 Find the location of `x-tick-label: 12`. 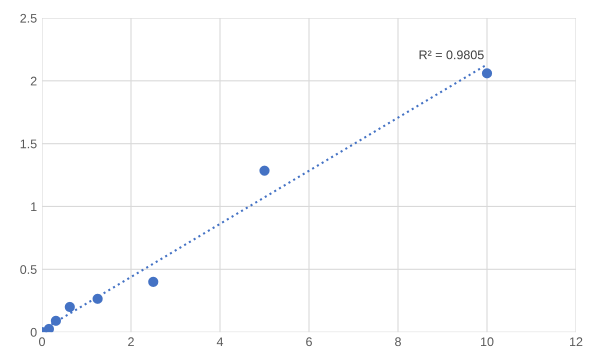

x-tick-label: 12 is located at coordinates (576, 341).